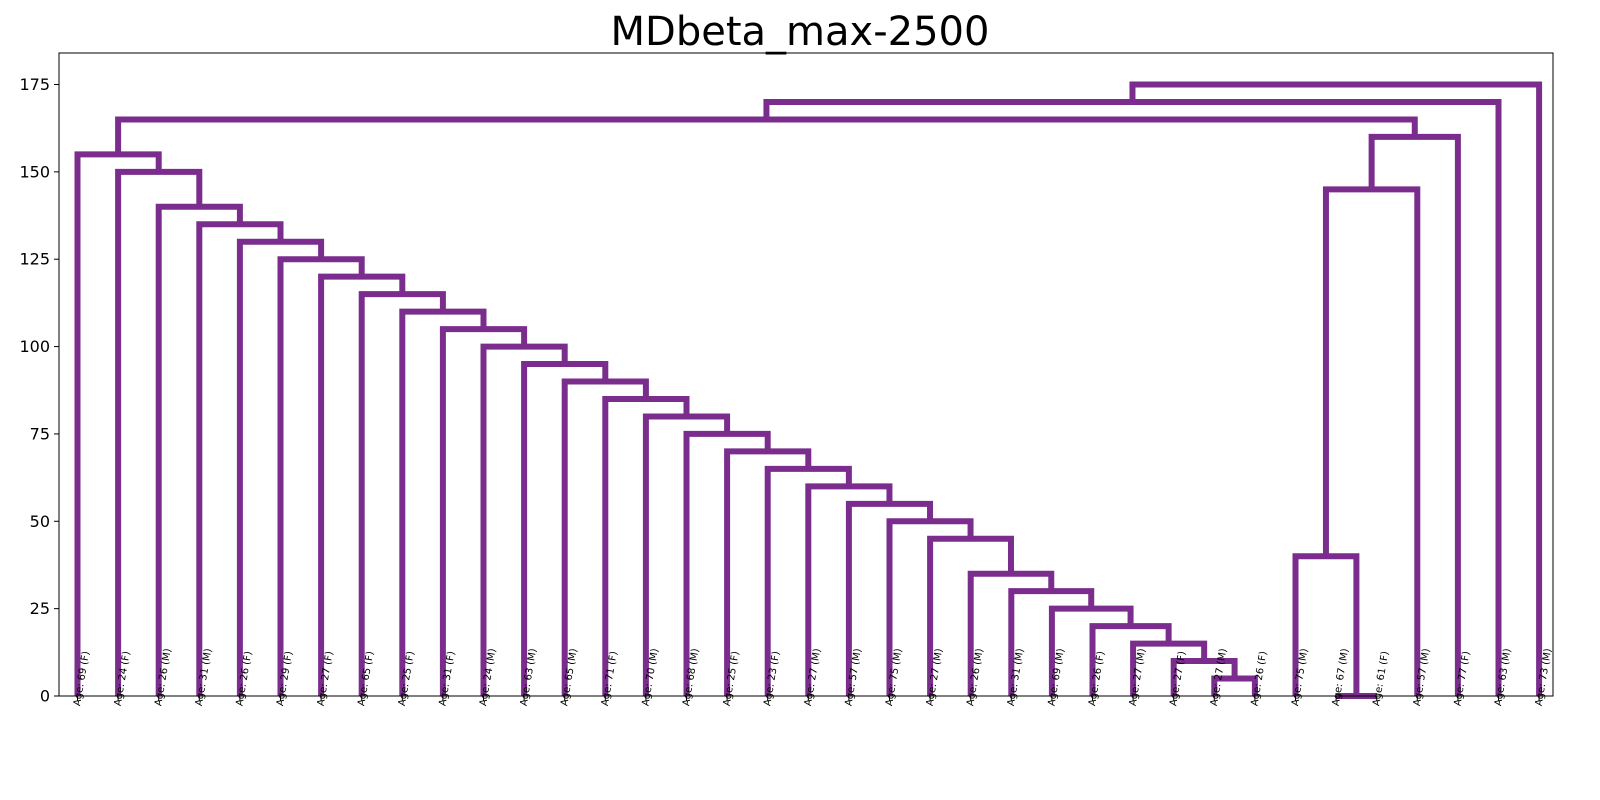 This screenshot has height=800, width=1600. What do you see at coordinates (40, 608) in the screenshot?
I see `y-tick-label: 25` at bounding box center [40, 608].